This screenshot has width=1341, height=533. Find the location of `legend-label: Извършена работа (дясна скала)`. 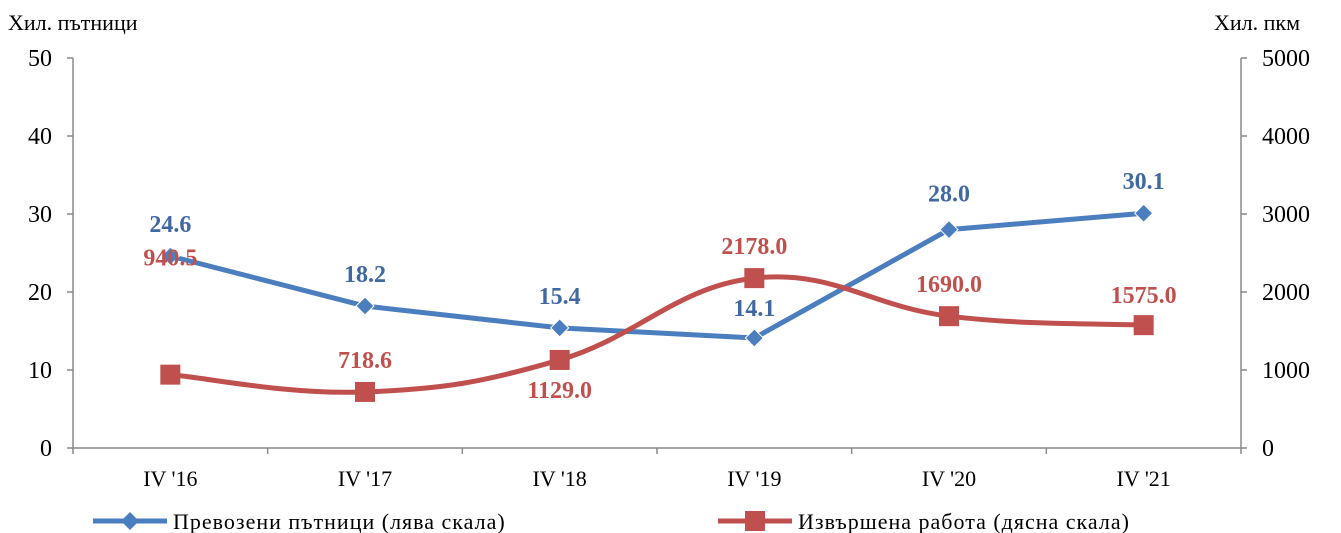

legend-label: Извършена работа (дясна скала) is located at coordinates (964, 521).